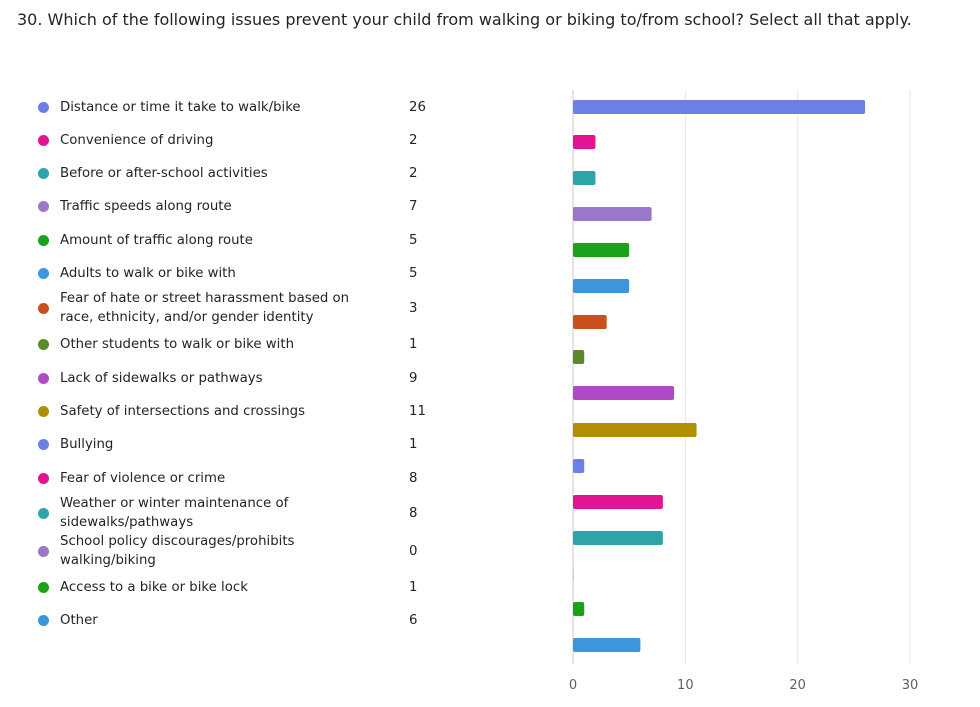 The image size is (980, 707). What do you see at coordinates (79, 620) in the screenshot?
I see `legend-label: Other` at bounding box center [79, 620].